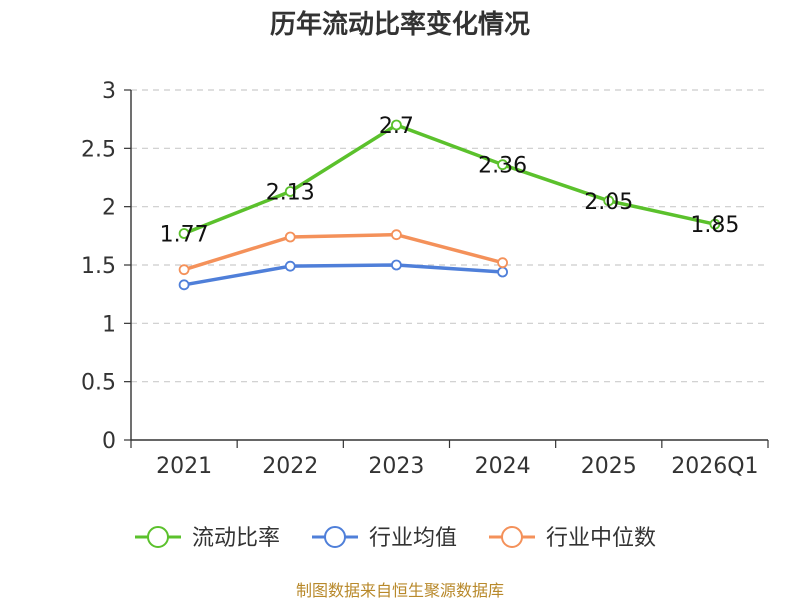  Describe the element at coordinates (400, 24) in the screenshot. I see `chart-title: 历年流动比率变化情况` at that location.